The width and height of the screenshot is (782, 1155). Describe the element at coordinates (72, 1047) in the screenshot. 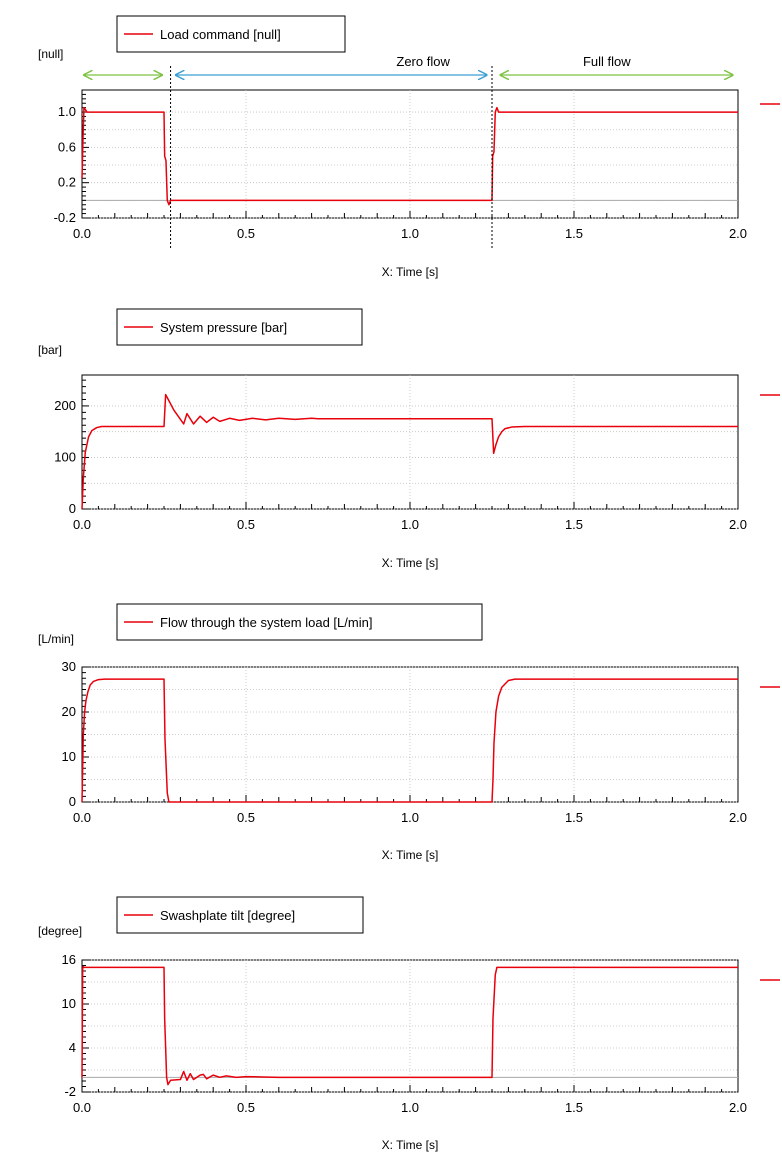

I see `y-tick-label: 4` at that location.